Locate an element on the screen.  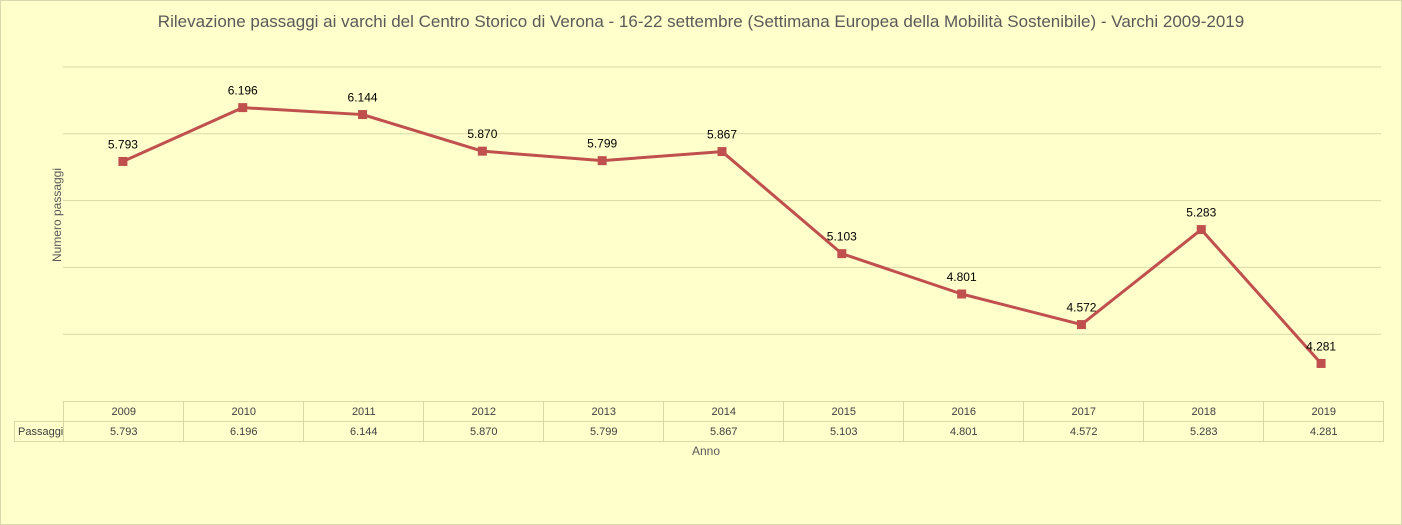
table-cell: 6.196 is located at coordinates (244, 431).